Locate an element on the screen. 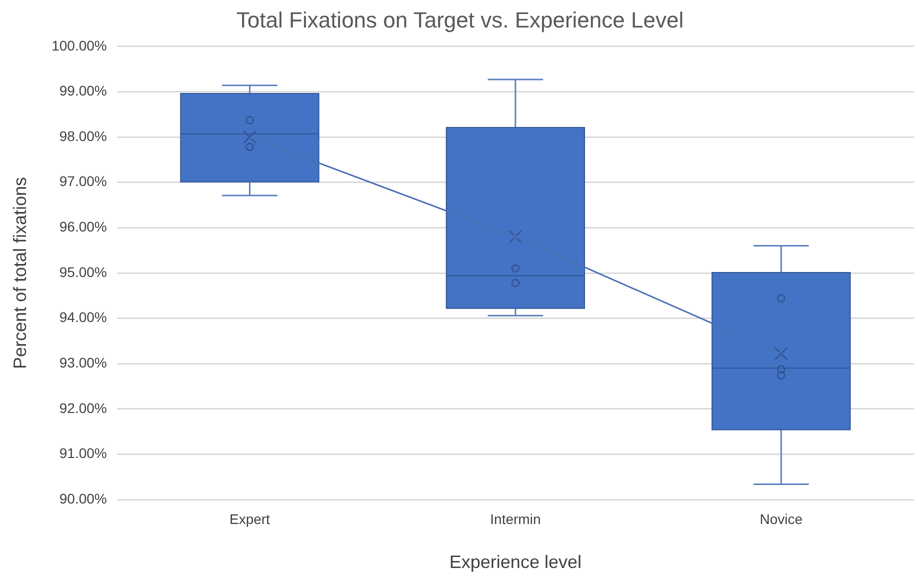 Image resolution: width=922 pixels, height=586 pixels. y-axis-title: Percent of total fixations is located at coordinates (20, 273).